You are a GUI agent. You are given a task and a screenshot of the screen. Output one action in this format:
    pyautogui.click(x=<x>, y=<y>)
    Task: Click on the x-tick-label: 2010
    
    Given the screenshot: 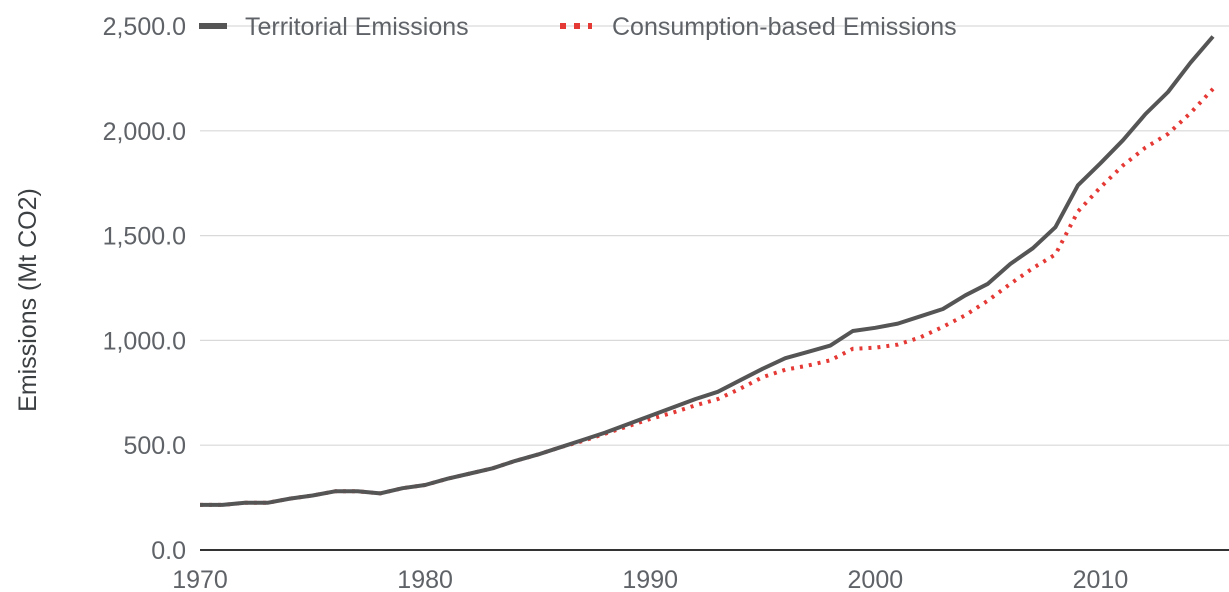 What is the action you would take?
    pyautogui.click(x=1101, y=579)
    